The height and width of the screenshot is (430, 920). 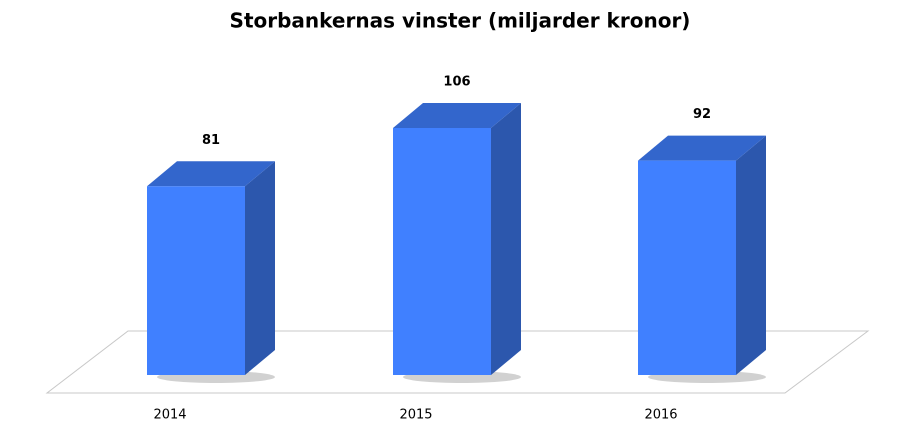 I want to click on value-label: 92, so click(x=702, y=114).